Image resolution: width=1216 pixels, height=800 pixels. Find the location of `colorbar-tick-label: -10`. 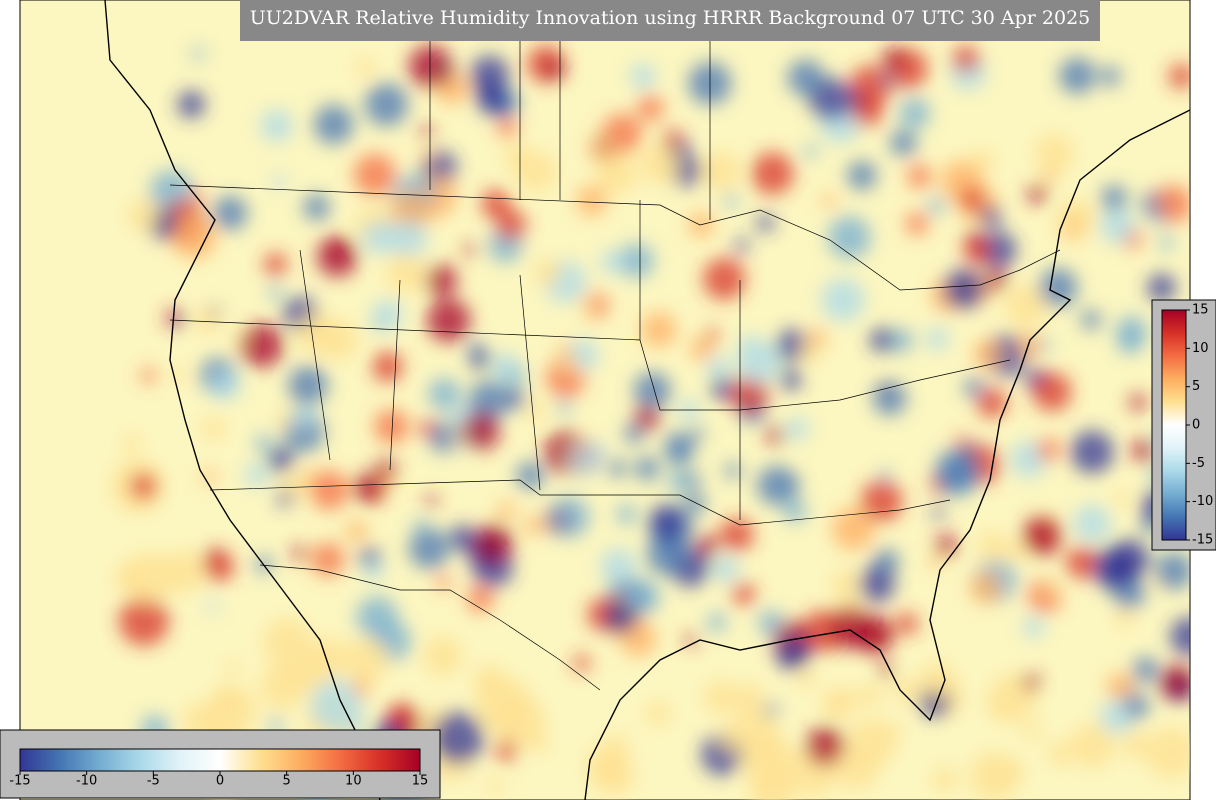

colorbar-tick-label: -10 is located at coordinates (86, 781).